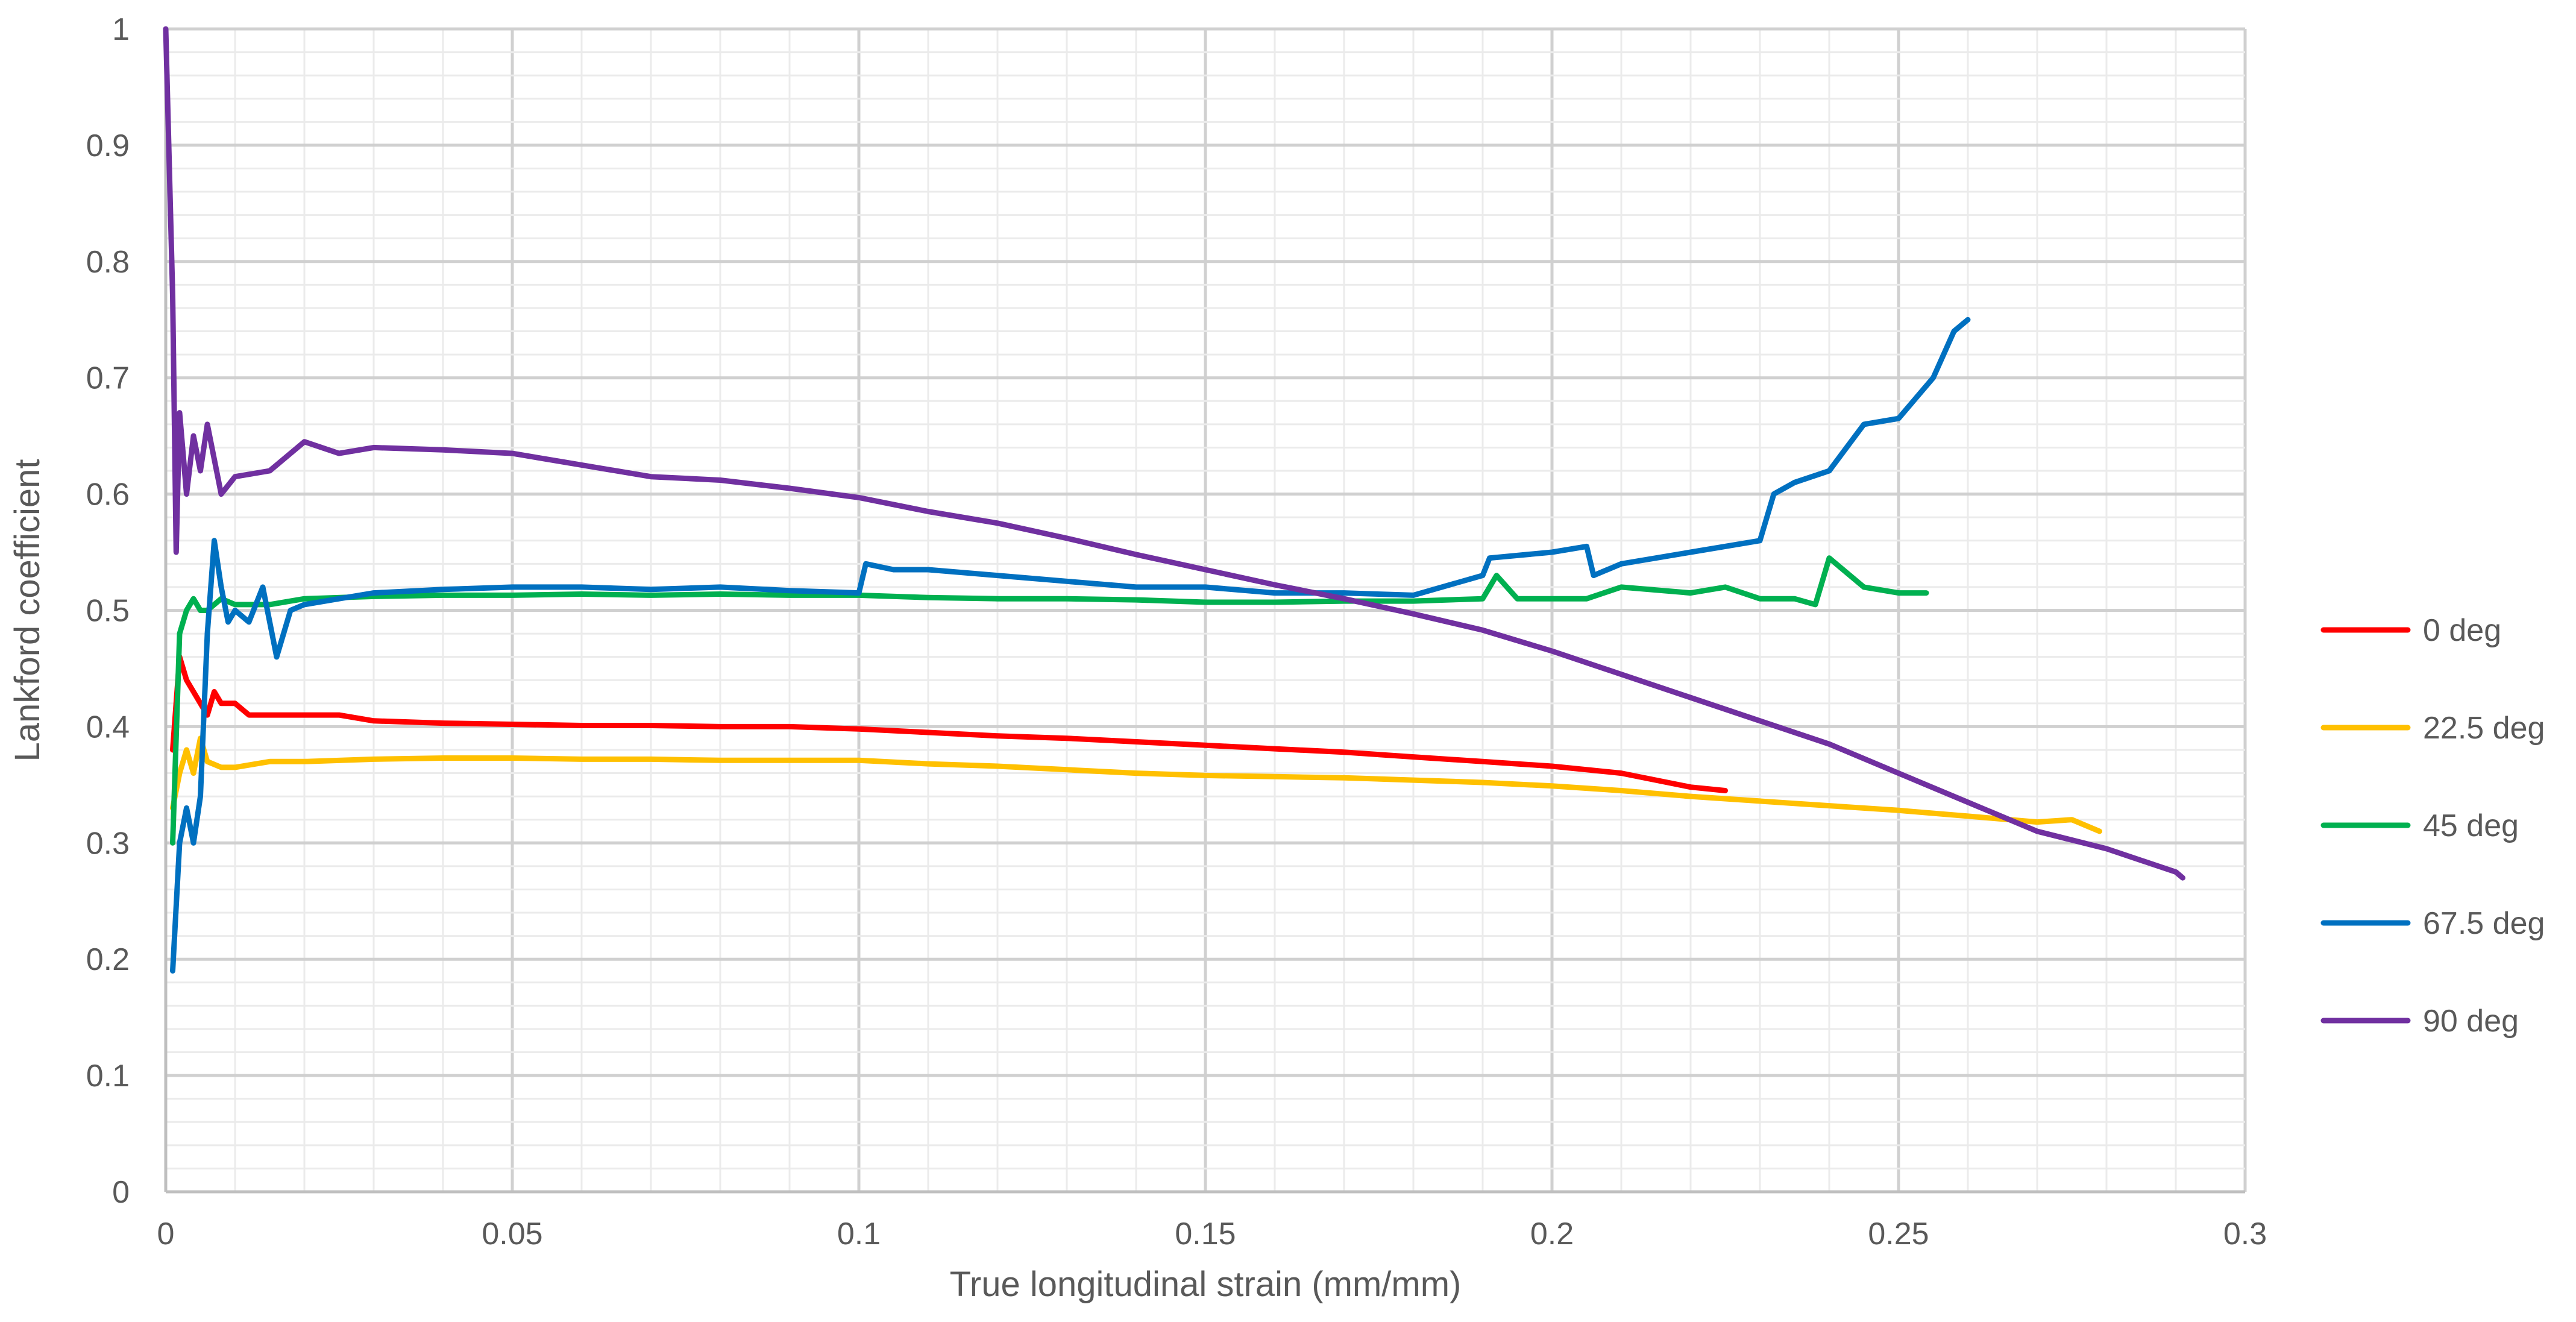 The width and height of the screenshot is (2576, 1322). I want to click on legend: 0 deg 22.5 deg 45 deg 67.5 deg 90 deg, so click(2432, 826).